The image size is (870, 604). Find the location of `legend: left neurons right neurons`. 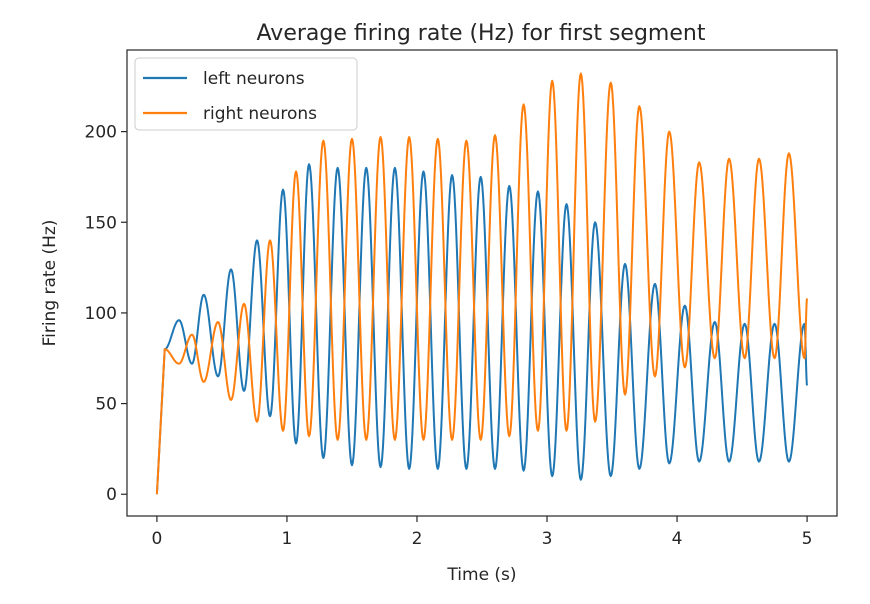

legend: left neurons right neurons is located at coordinates (246, 94).